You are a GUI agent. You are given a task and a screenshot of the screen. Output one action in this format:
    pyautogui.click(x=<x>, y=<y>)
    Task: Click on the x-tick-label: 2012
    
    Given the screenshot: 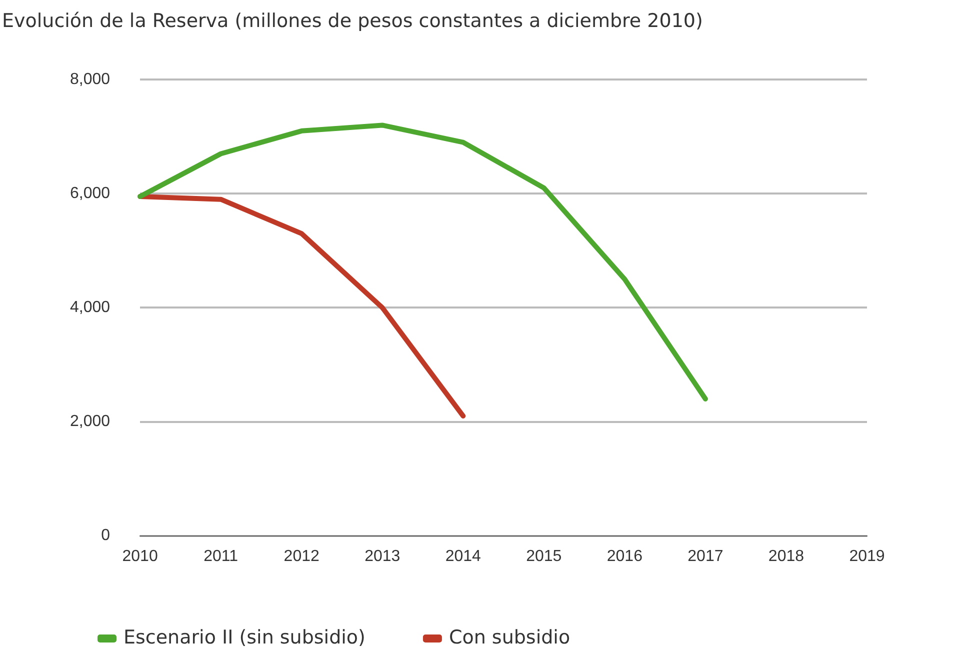 What is the action you would take?
    pyautogui.click(x=302, y=556)
    